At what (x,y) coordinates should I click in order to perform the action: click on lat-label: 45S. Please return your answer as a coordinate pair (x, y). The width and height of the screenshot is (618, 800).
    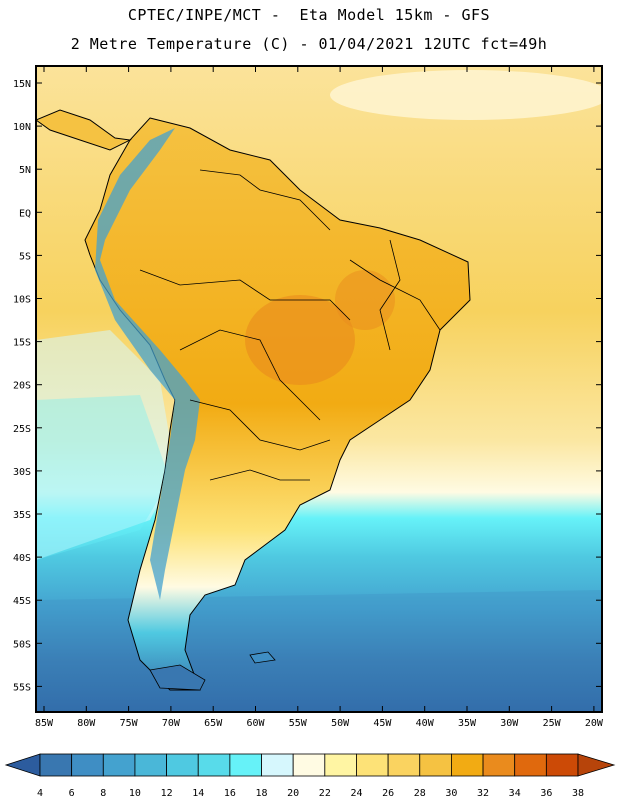
    Looking at the image, I should click on (22, 601).